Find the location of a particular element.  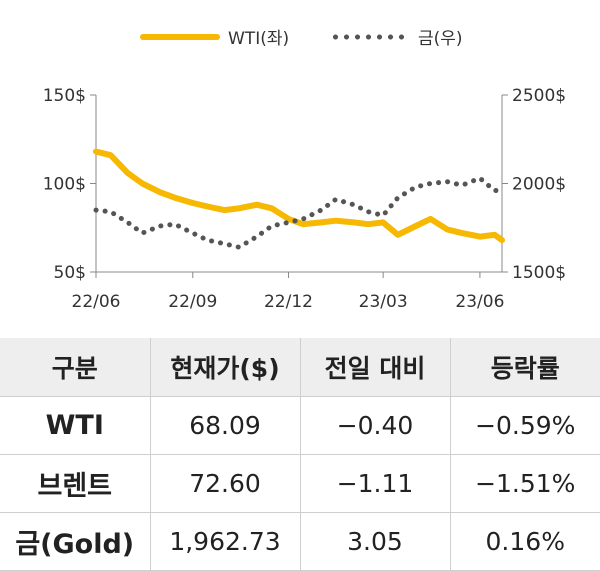

table-header-row: 구분 현재가($) 전일 대비 등락률 is located at coordinates (300, 367).